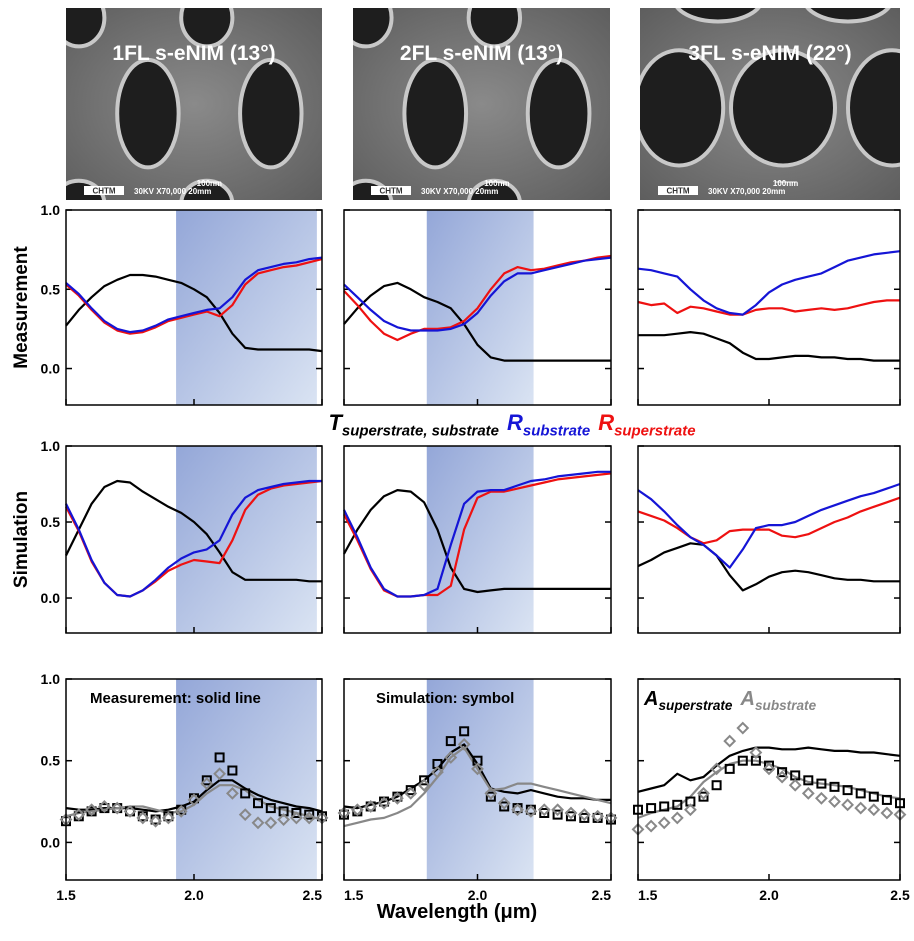  What do you see at coordinates (51, 761) in the screenshot?
I see `y-tick-label: 0.5` at bounding box center [51, 761].